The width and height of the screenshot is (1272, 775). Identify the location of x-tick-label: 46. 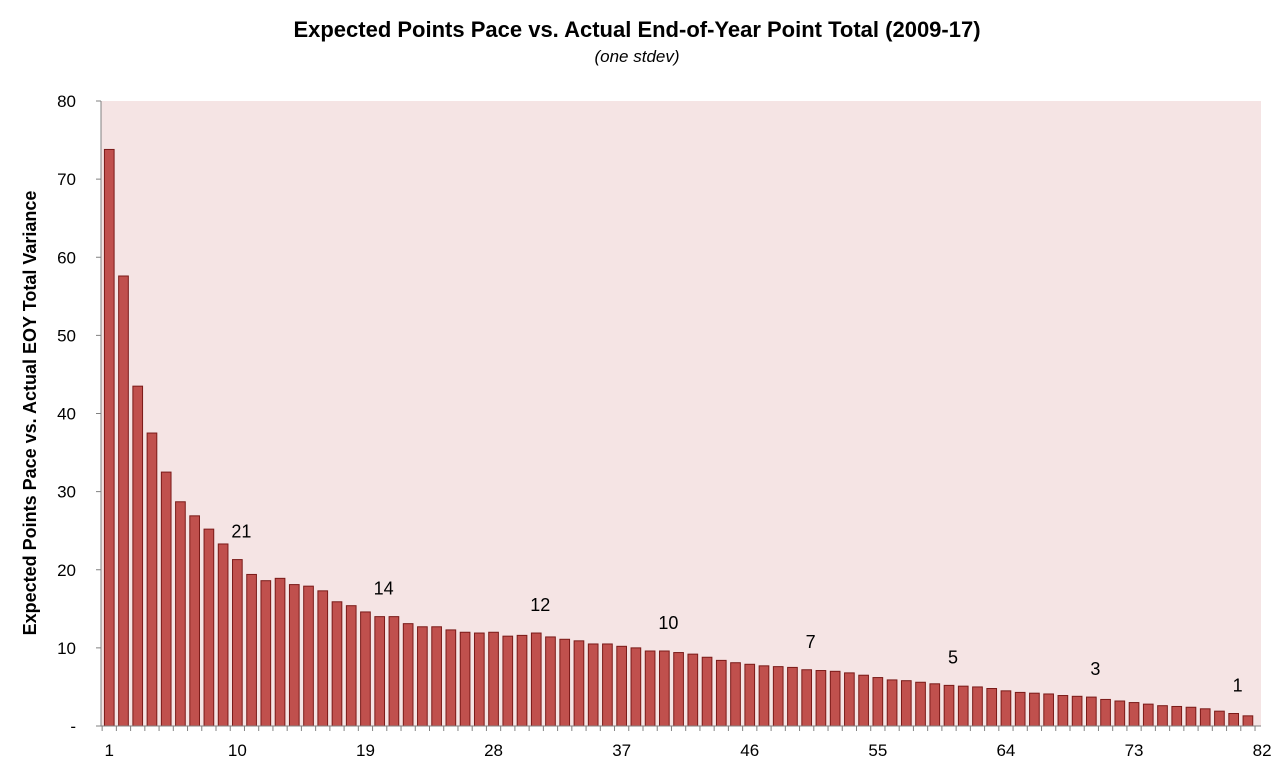
(749, 750).